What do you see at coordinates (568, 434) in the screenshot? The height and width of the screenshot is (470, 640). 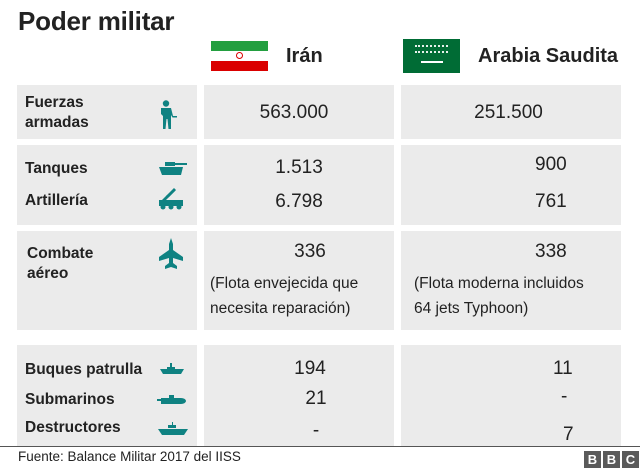 I see `saudi-value-destructores: 7` at bounding box center [568, 434].